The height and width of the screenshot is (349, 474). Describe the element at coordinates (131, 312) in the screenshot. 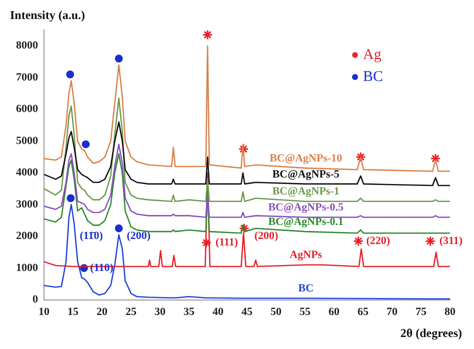

I see `x-tick-label: 25` at that location.